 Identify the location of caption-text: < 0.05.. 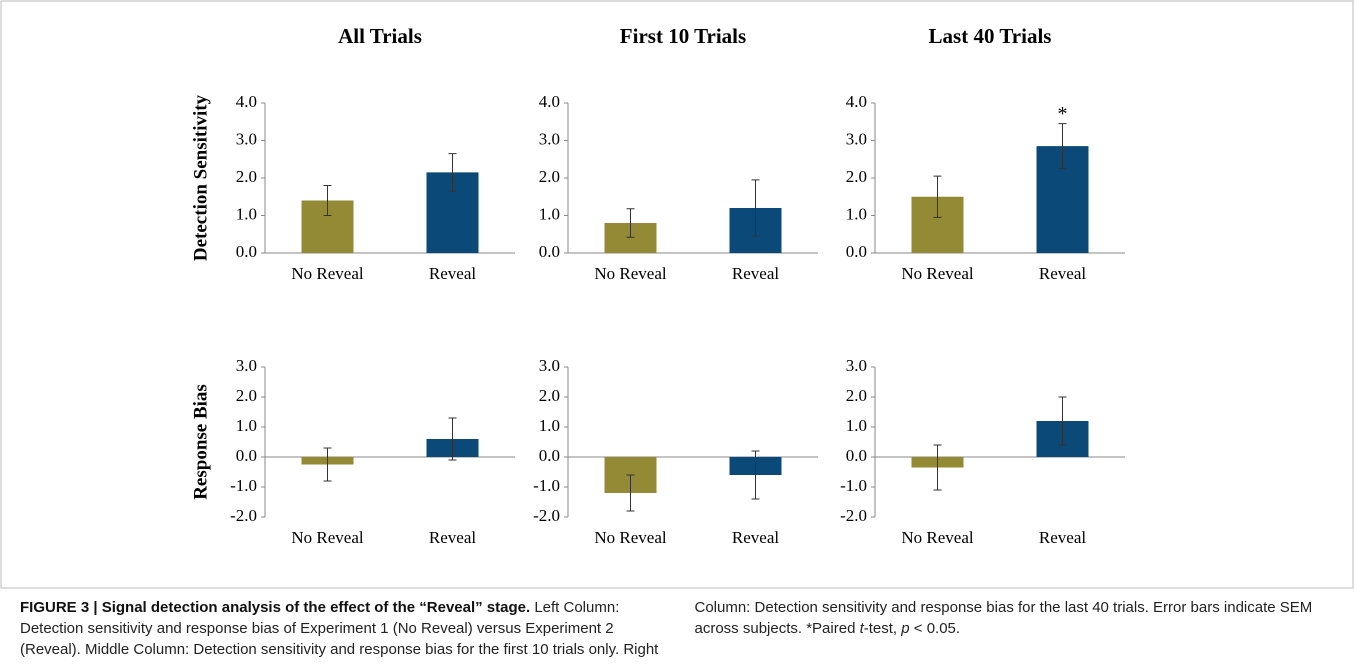
(935, 628).